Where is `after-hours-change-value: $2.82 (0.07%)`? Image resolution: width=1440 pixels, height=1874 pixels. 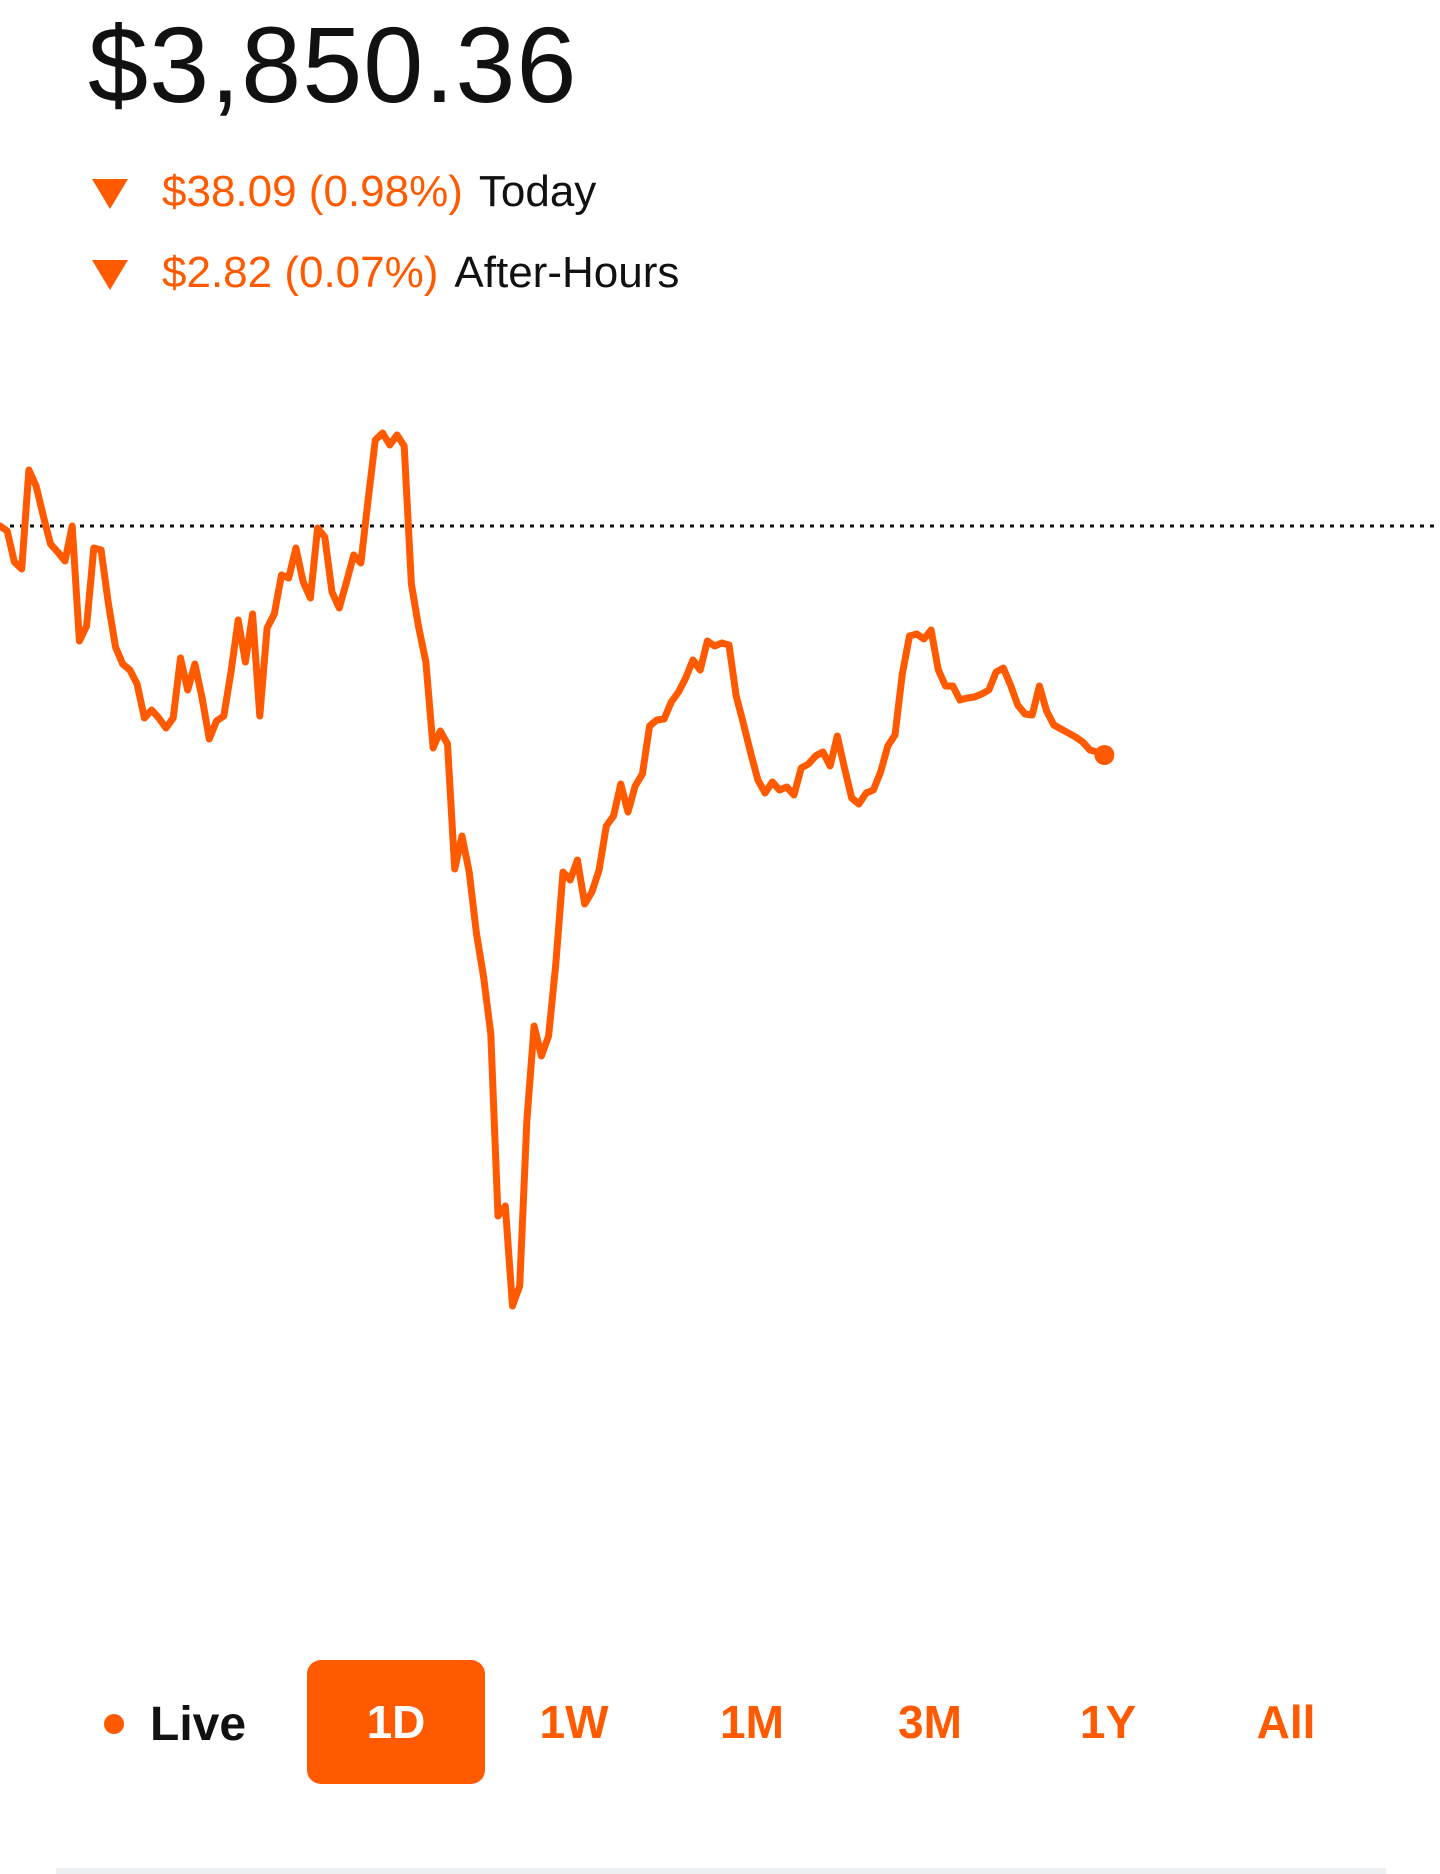 after-hours-change-value: $2.82 (0.07%) is located at coordinates (300, 272).